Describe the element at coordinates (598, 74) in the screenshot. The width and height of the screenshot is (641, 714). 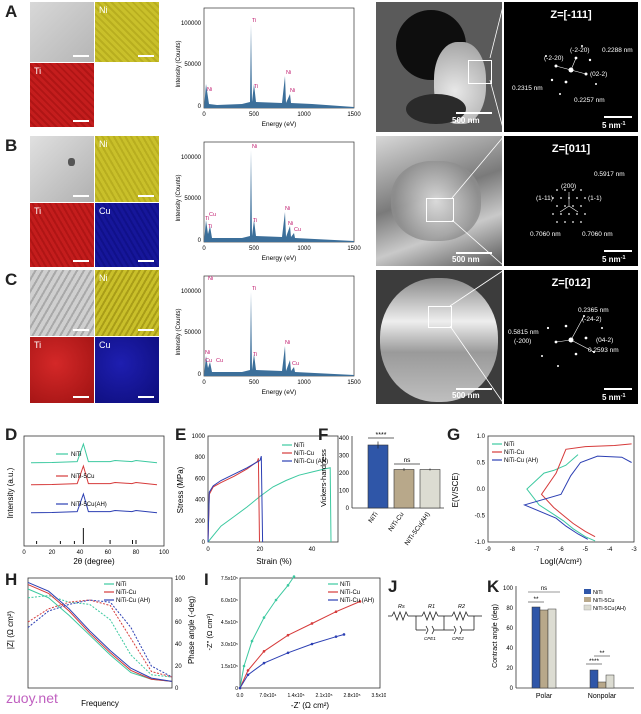
I see `plane-label: (02-2)` at that location.